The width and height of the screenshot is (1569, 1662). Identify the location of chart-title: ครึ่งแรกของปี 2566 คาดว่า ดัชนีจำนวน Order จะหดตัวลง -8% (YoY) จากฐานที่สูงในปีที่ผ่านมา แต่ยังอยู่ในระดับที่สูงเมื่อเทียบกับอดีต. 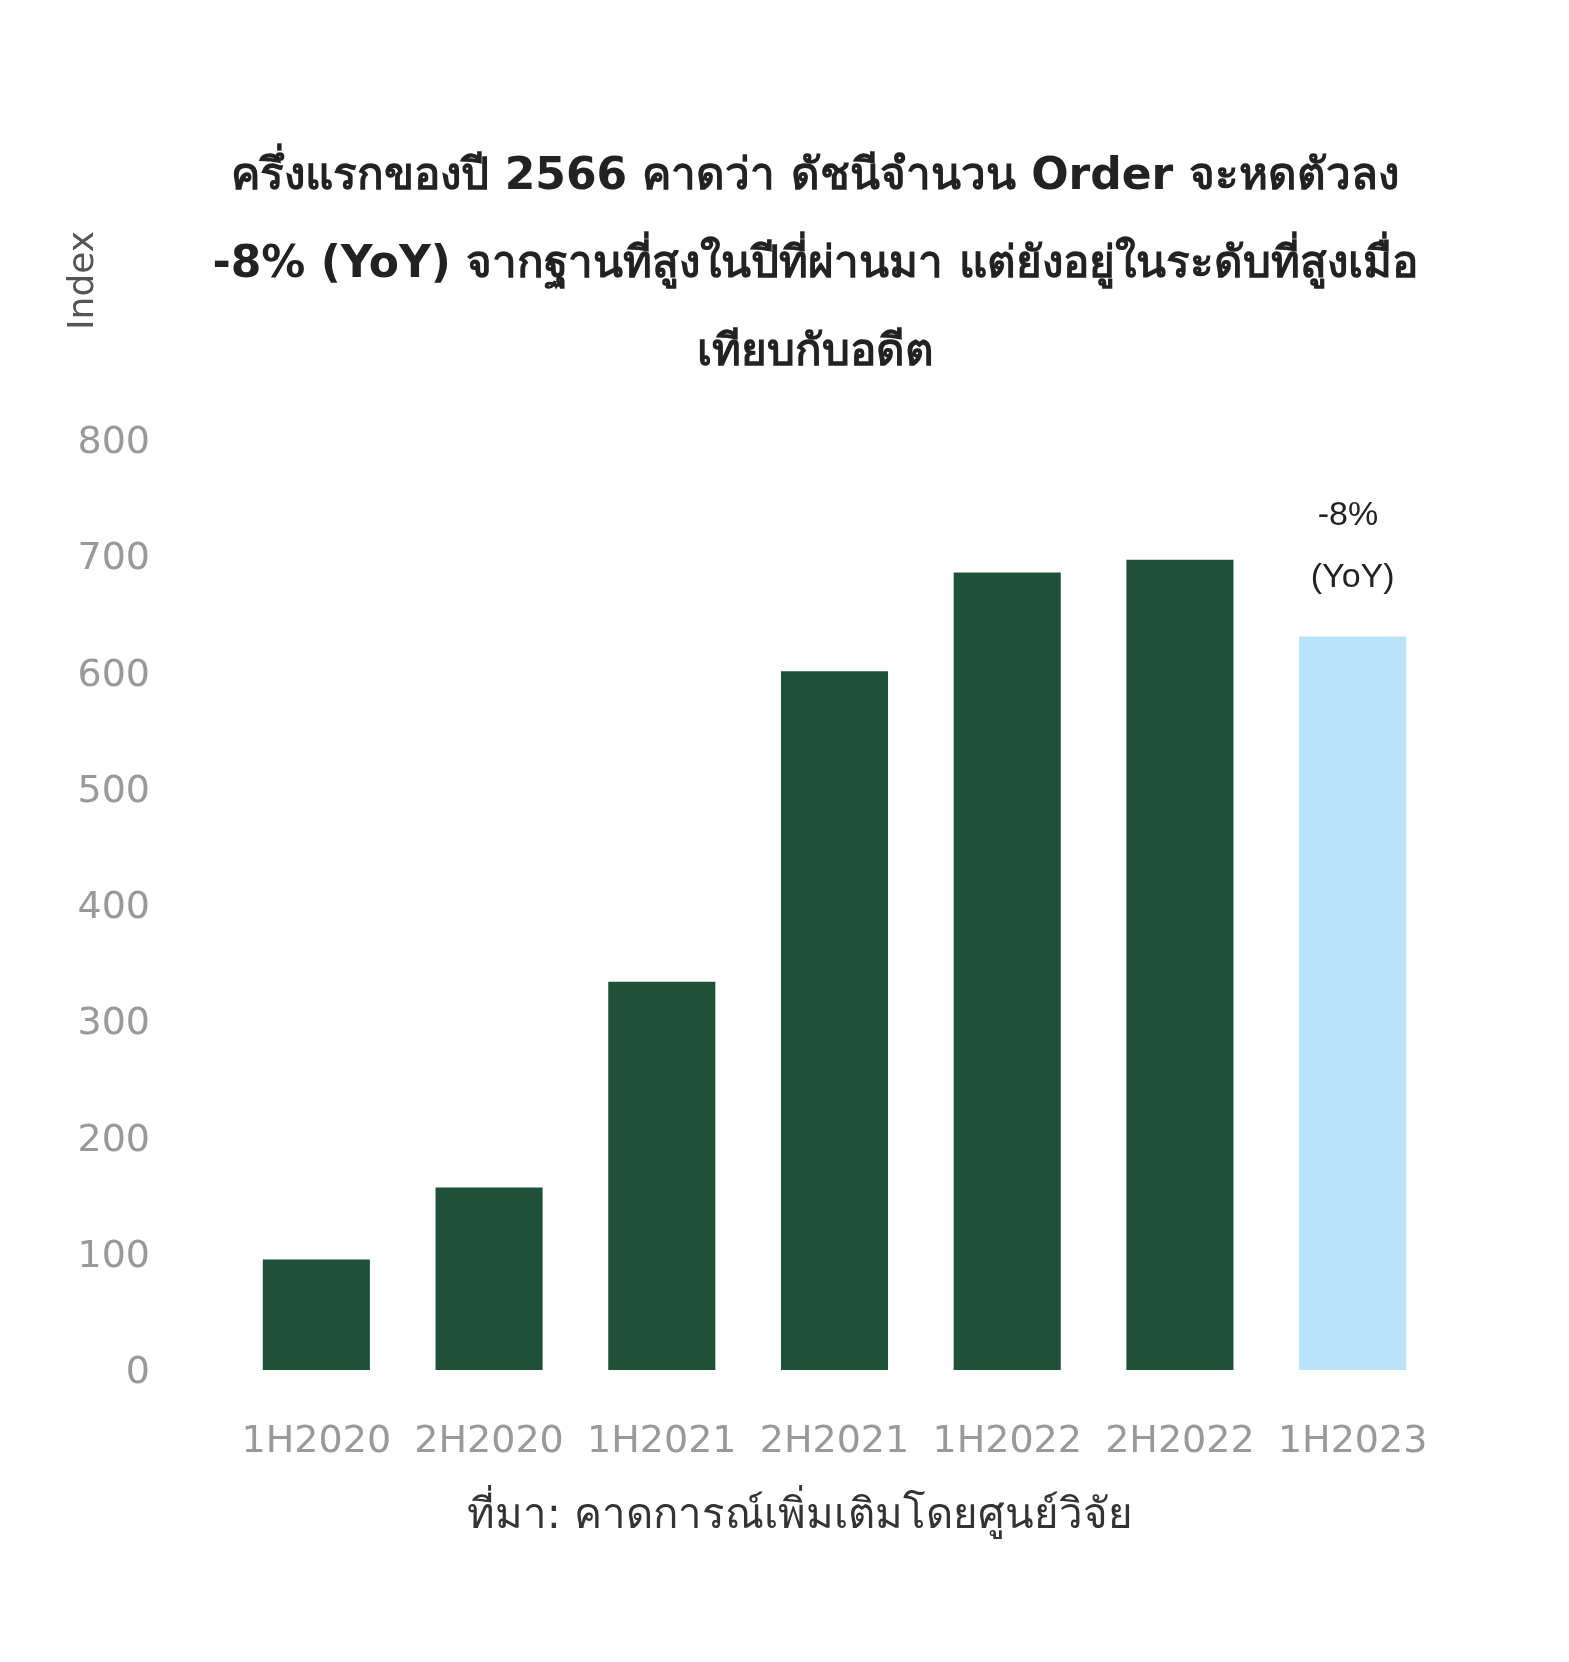
(815, 259).